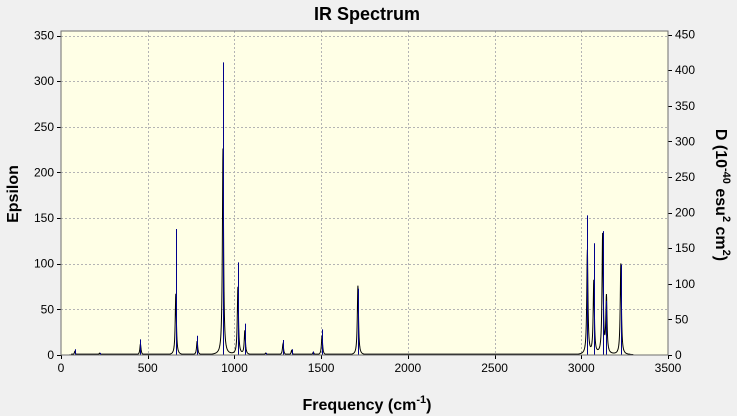 Image resolution: width=737 pixels, height=416 pixels. What do you see at coordinates (13, 194) in the screenshot?
I see `y-axis-title: Epsilon` at bounding box center [13, 194].